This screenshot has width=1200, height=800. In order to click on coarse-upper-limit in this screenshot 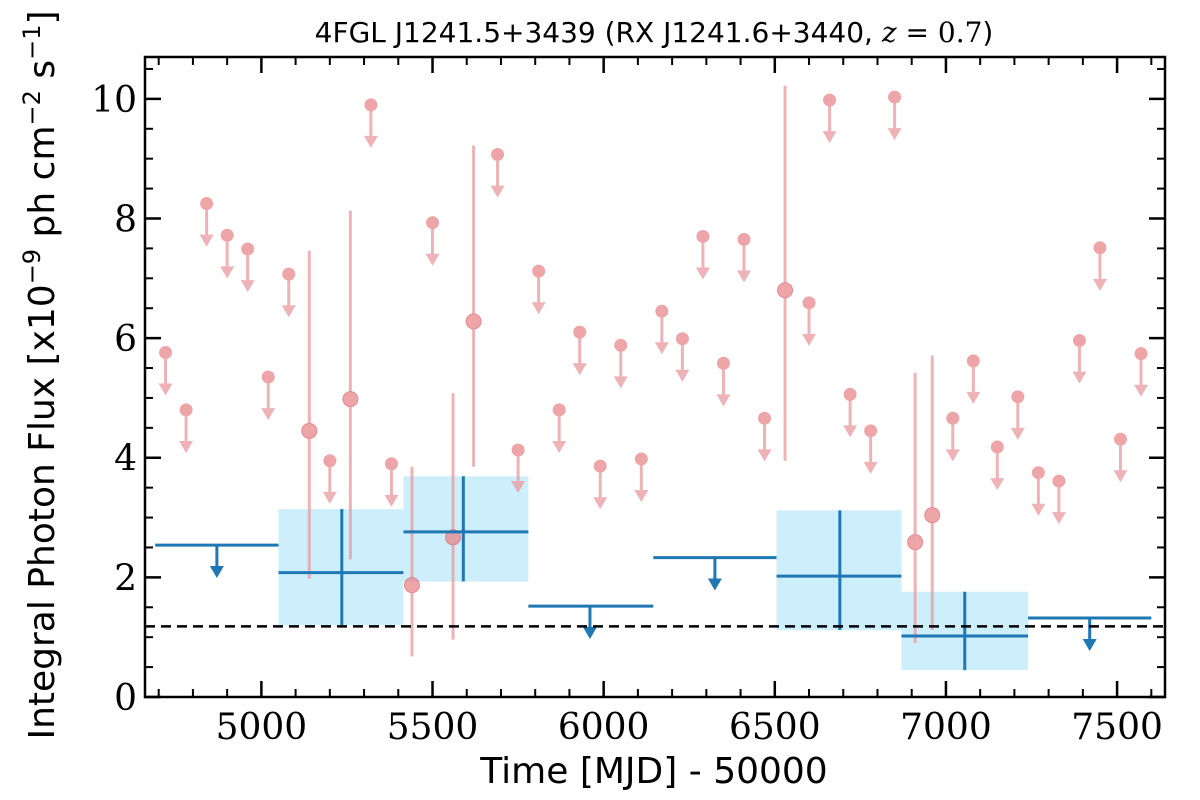, I will do `click(715, 573)`.